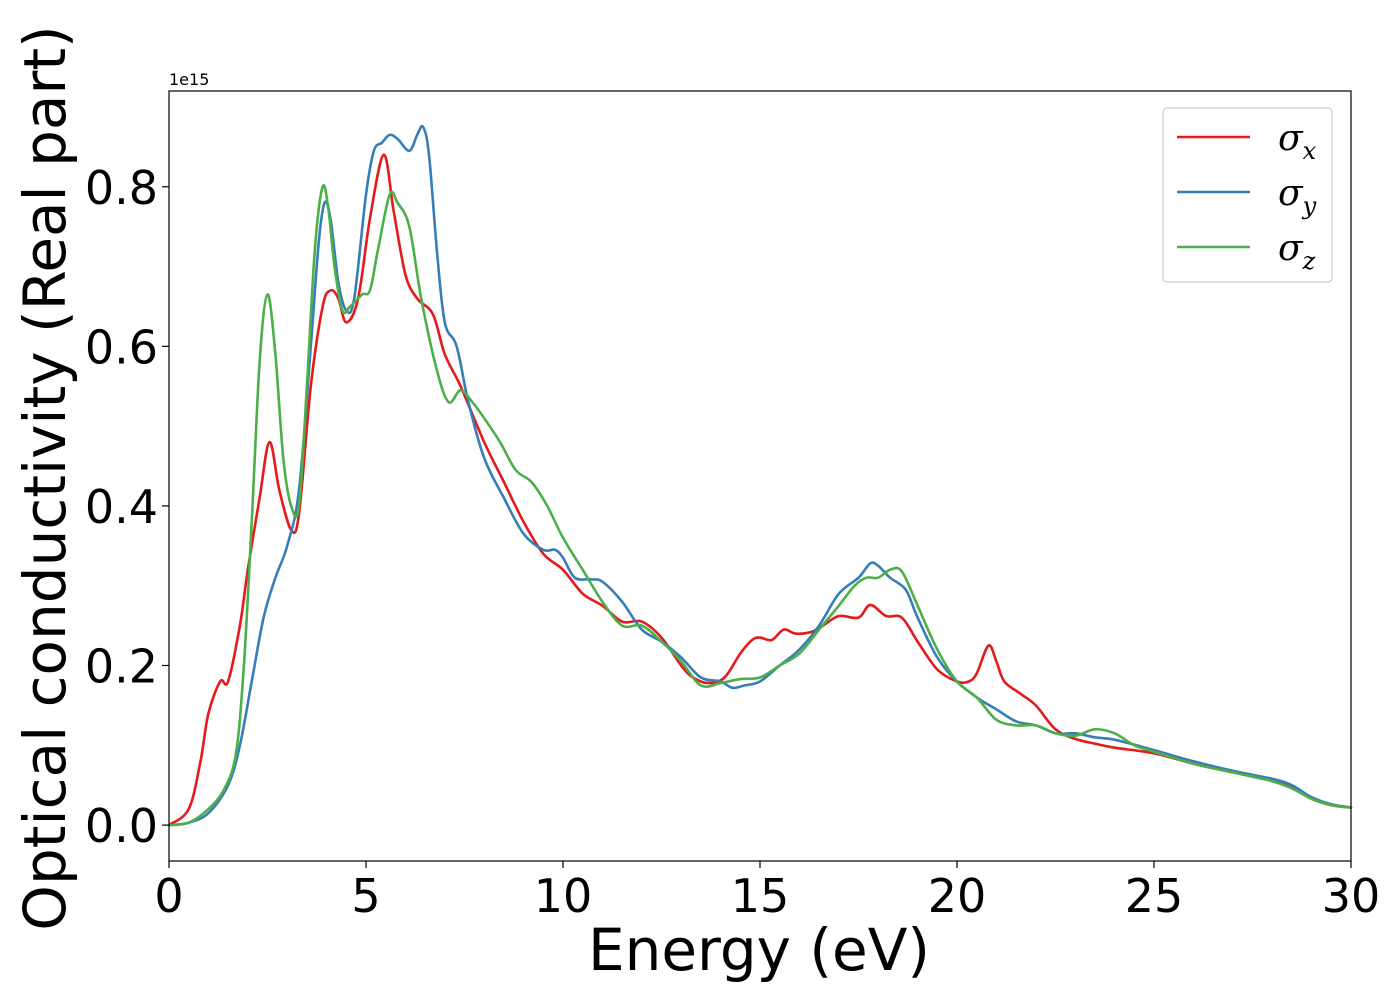 The width and height of the screenshot is (1400, 1000). What do you see at coordinates (45, 477) in the screenshot?
I see `y-axis-title: Optical conductivity (Real part)` at bounding box center [45, 477].